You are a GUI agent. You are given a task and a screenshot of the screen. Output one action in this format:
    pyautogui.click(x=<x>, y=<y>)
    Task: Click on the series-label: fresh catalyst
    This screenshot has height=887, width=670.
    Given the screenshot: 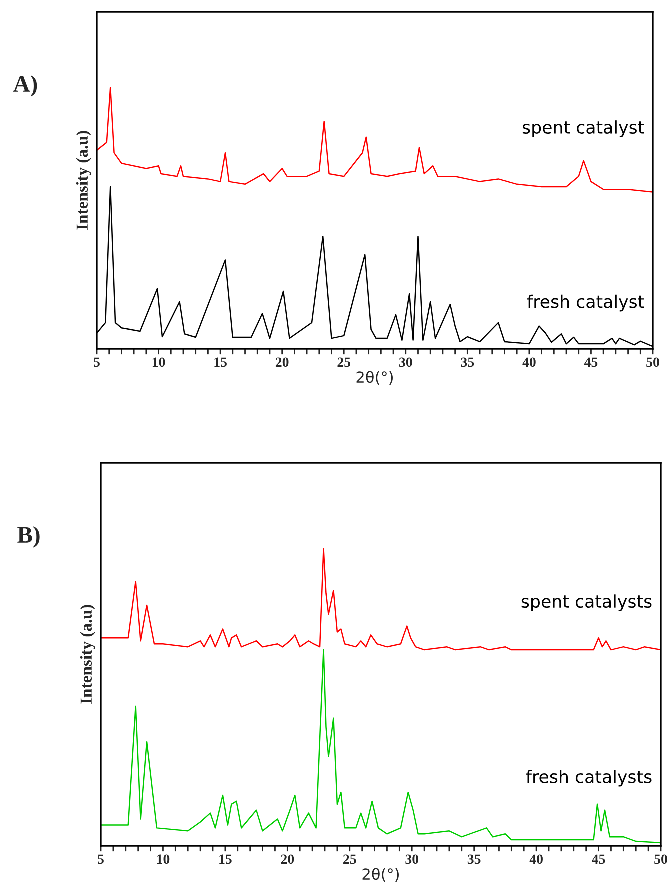 What is the action you would take?
    pyautogui.click(x=585, y=303)
    